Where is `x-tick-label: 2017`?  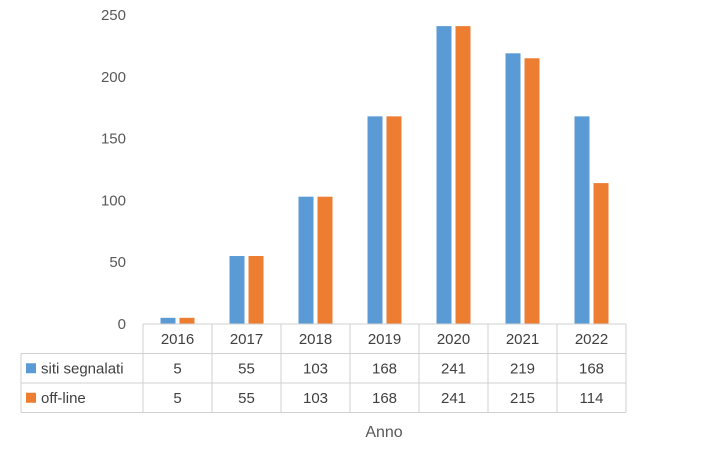
x-tick-label: 2017 is located at coordinates (246, 339).